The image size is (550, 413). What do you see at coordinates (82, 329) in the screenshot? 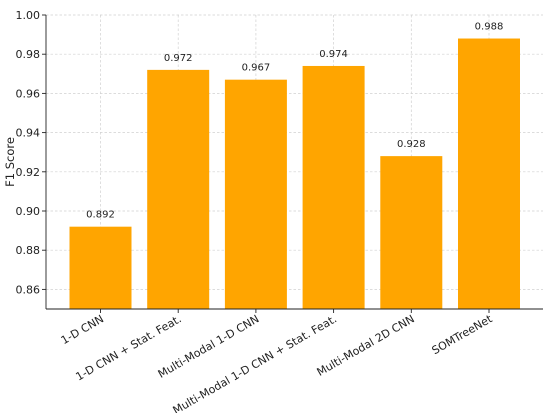
I see `x-tick-label: 1-D CNN` at bounding box center [82, 329].